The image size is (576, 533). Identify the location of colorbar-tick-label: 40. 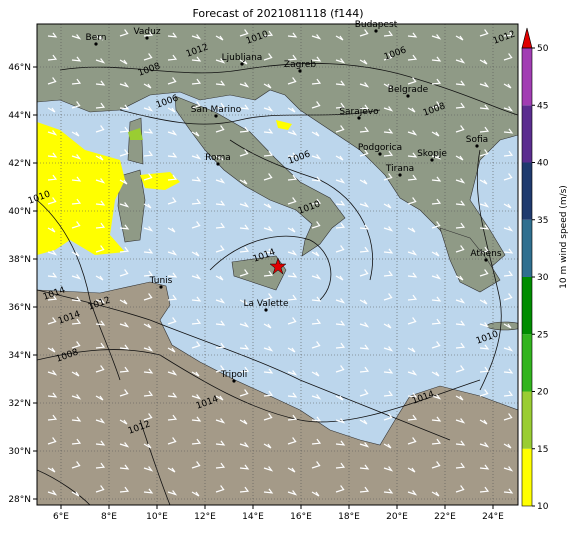
(543, 164).